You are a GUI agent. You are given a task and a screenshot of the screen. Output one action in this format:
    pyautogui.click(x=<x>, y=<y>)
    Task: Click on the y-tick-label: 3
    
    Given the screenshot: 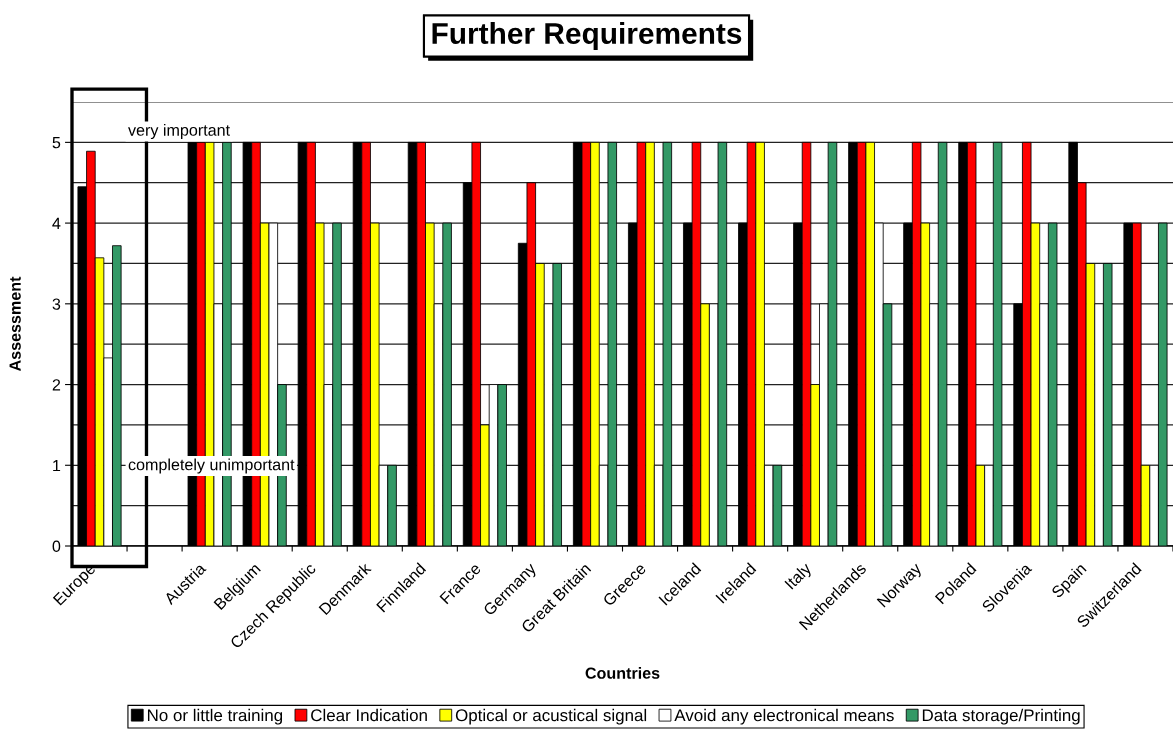 What is the action you would take?
    pyautogui.click(x=56, y=304)
    